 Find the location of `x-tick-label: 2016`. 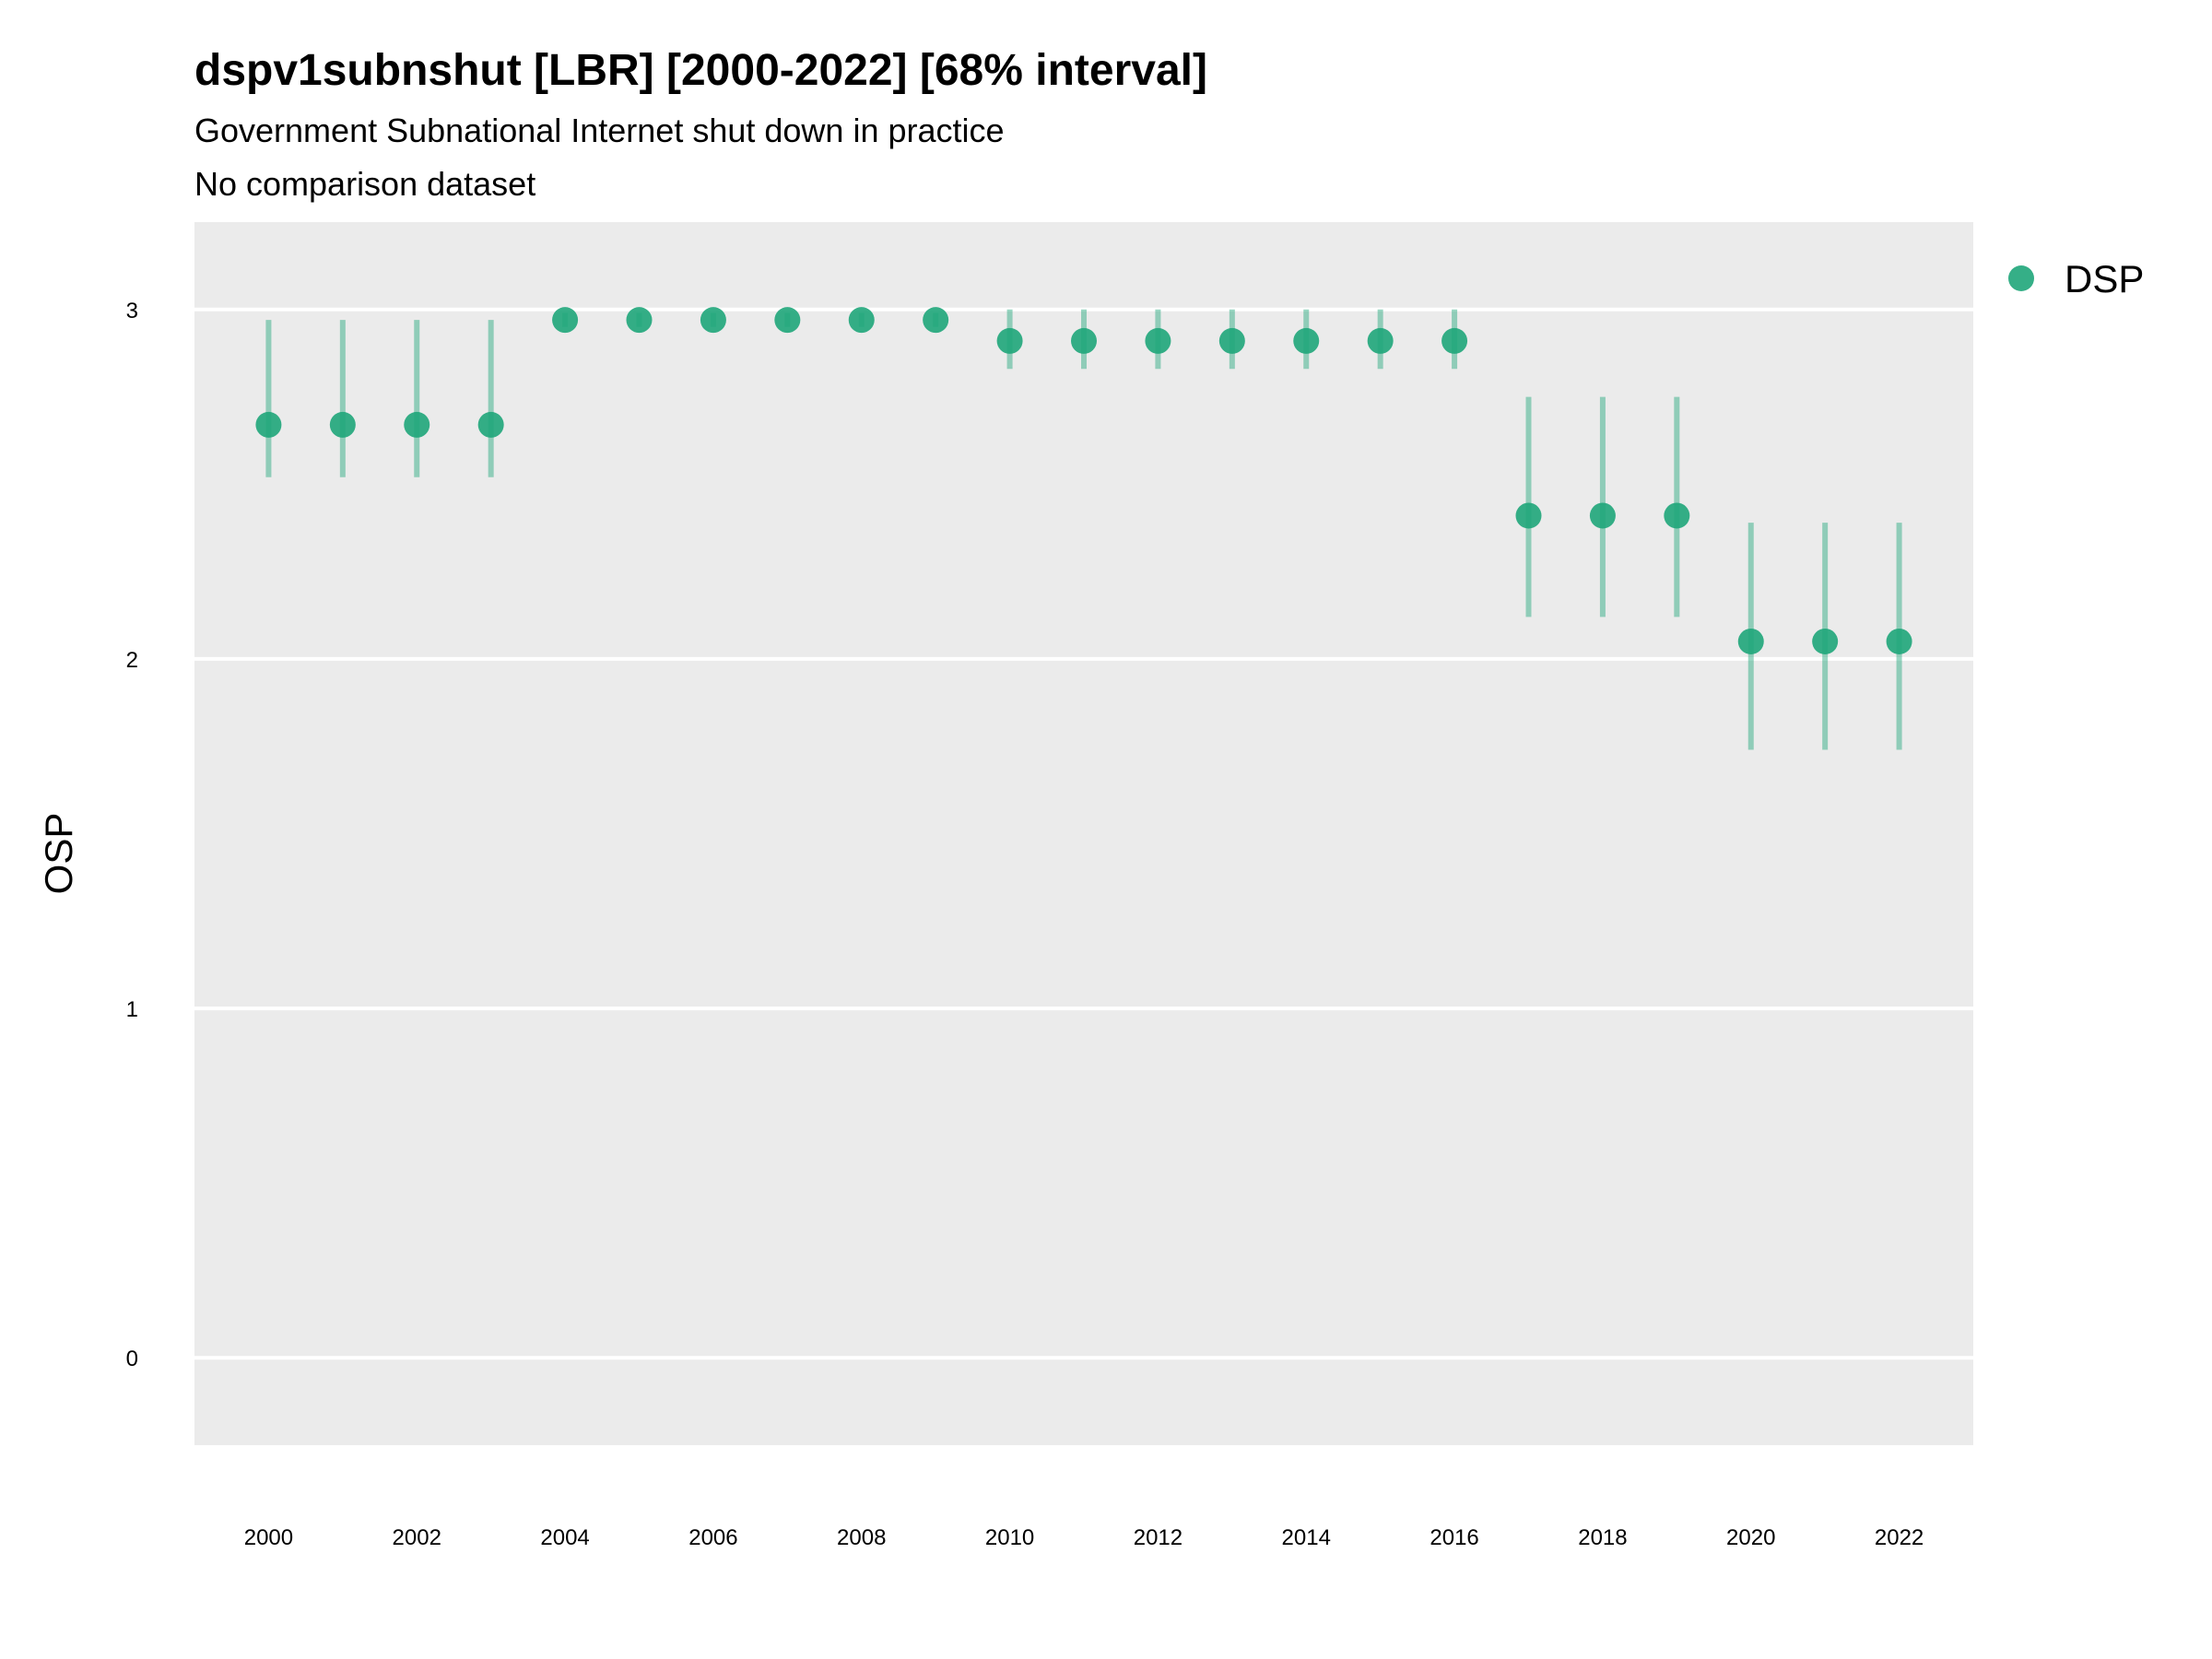

x-tick-label: 2016 is located at coordinates (1454, 1537).